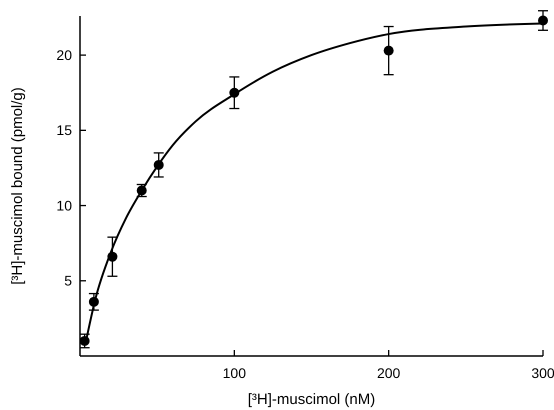 The height and width of the screenshot is (410, 554). What do you see at coordinates (389, 51) in the screenshot?
I see `point` at bounding box center [389, 51].